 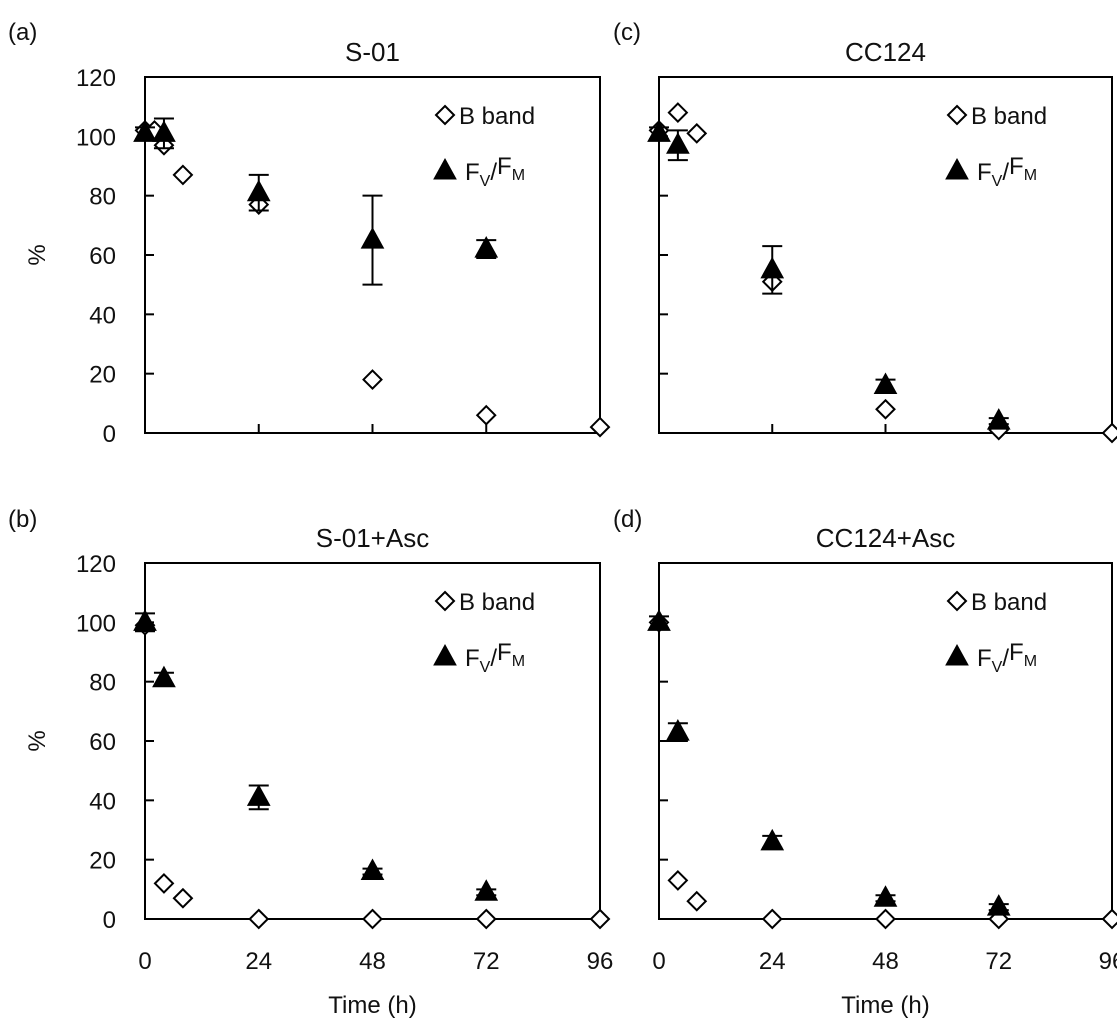 I want to click on panel-label: (a), so click(x=22, y=32).